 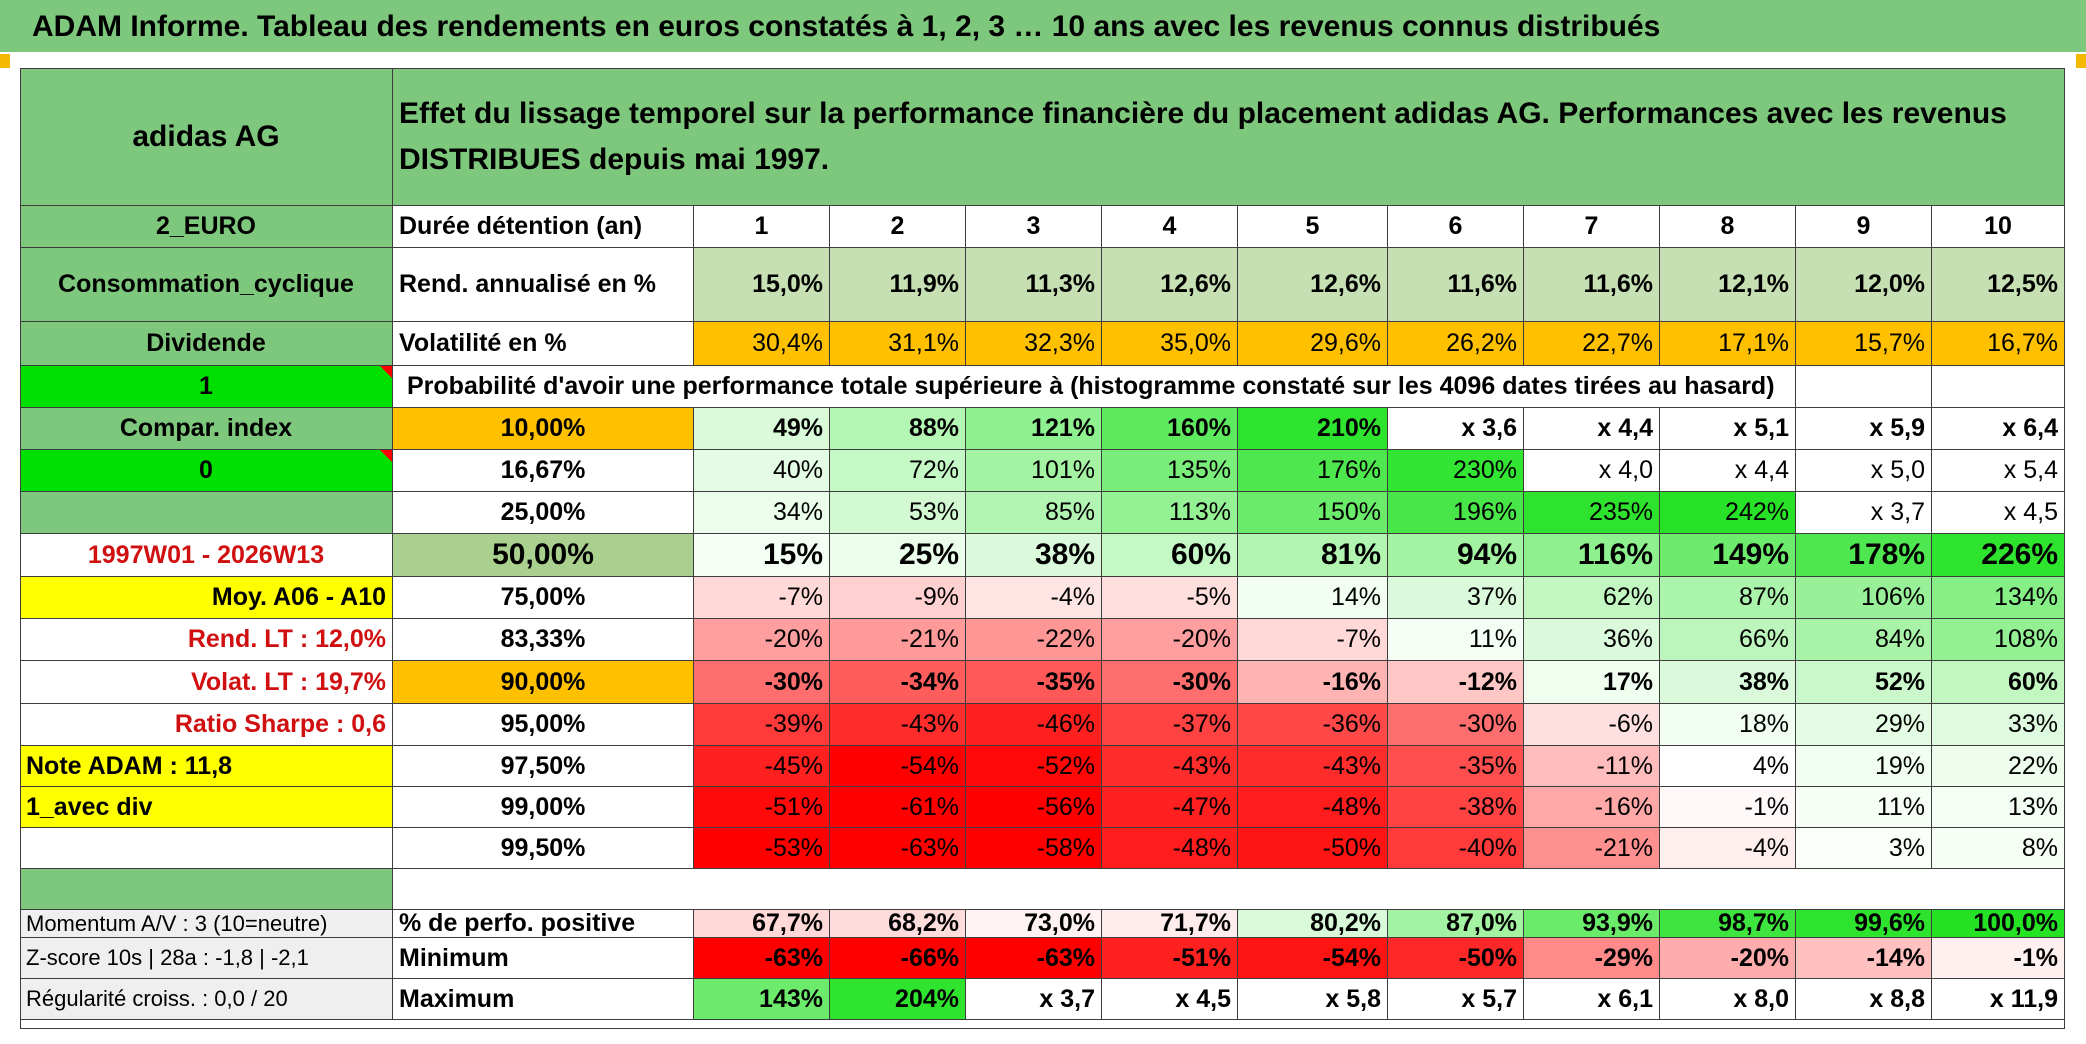 I want to click on percentile-cell: 72%, so click(x=898, y=471).